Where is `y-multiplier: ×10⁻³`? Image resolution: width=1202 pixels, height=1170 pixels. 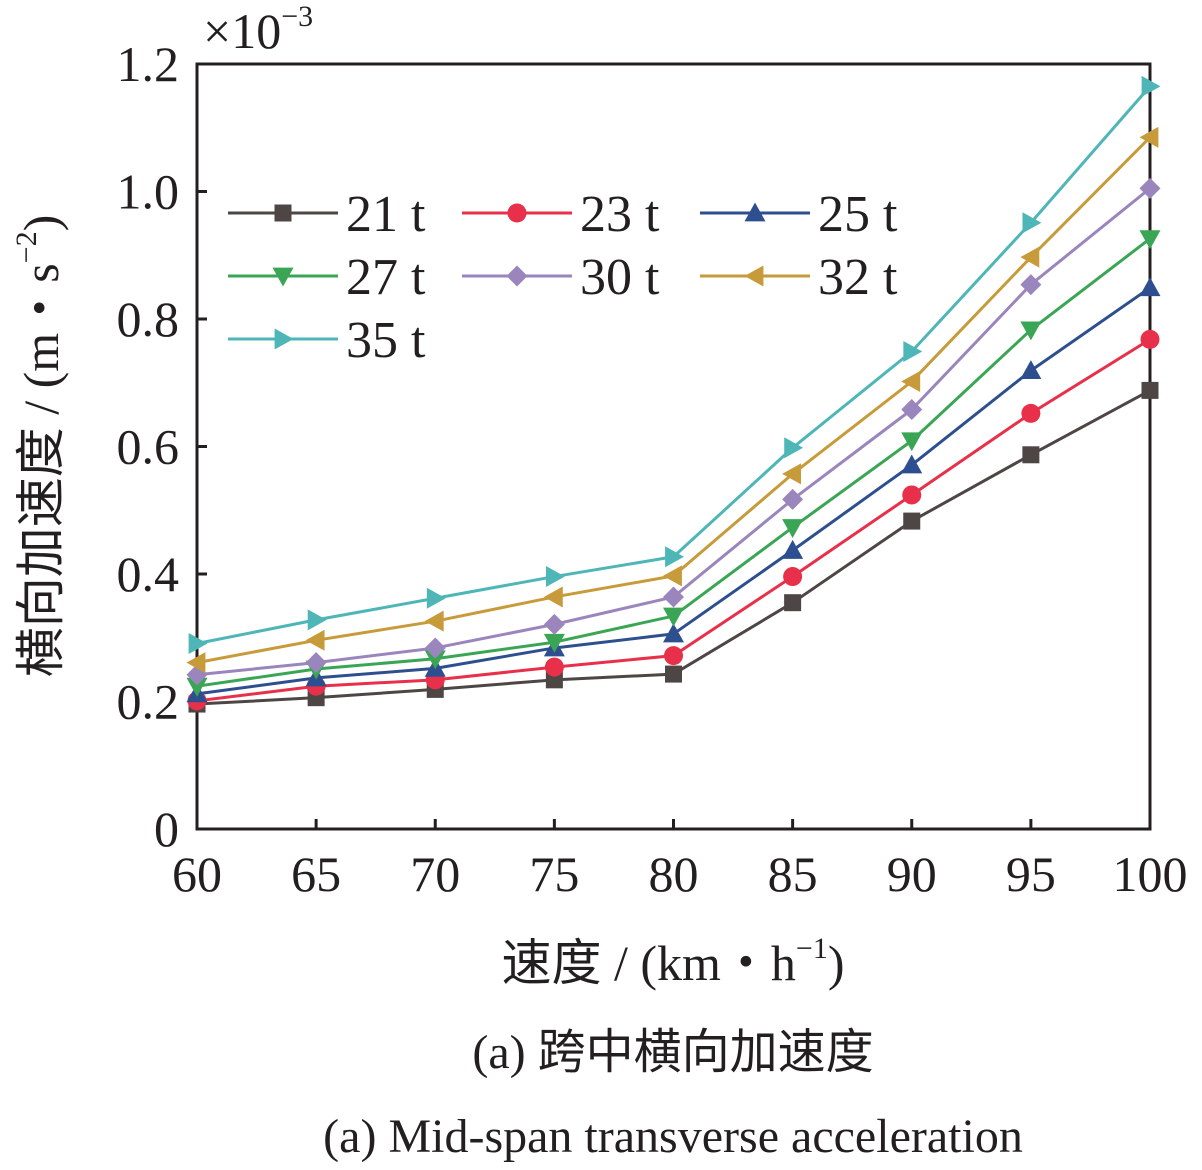
y-multiplier: ×10⁻³ is located at coordinates (258, 29).